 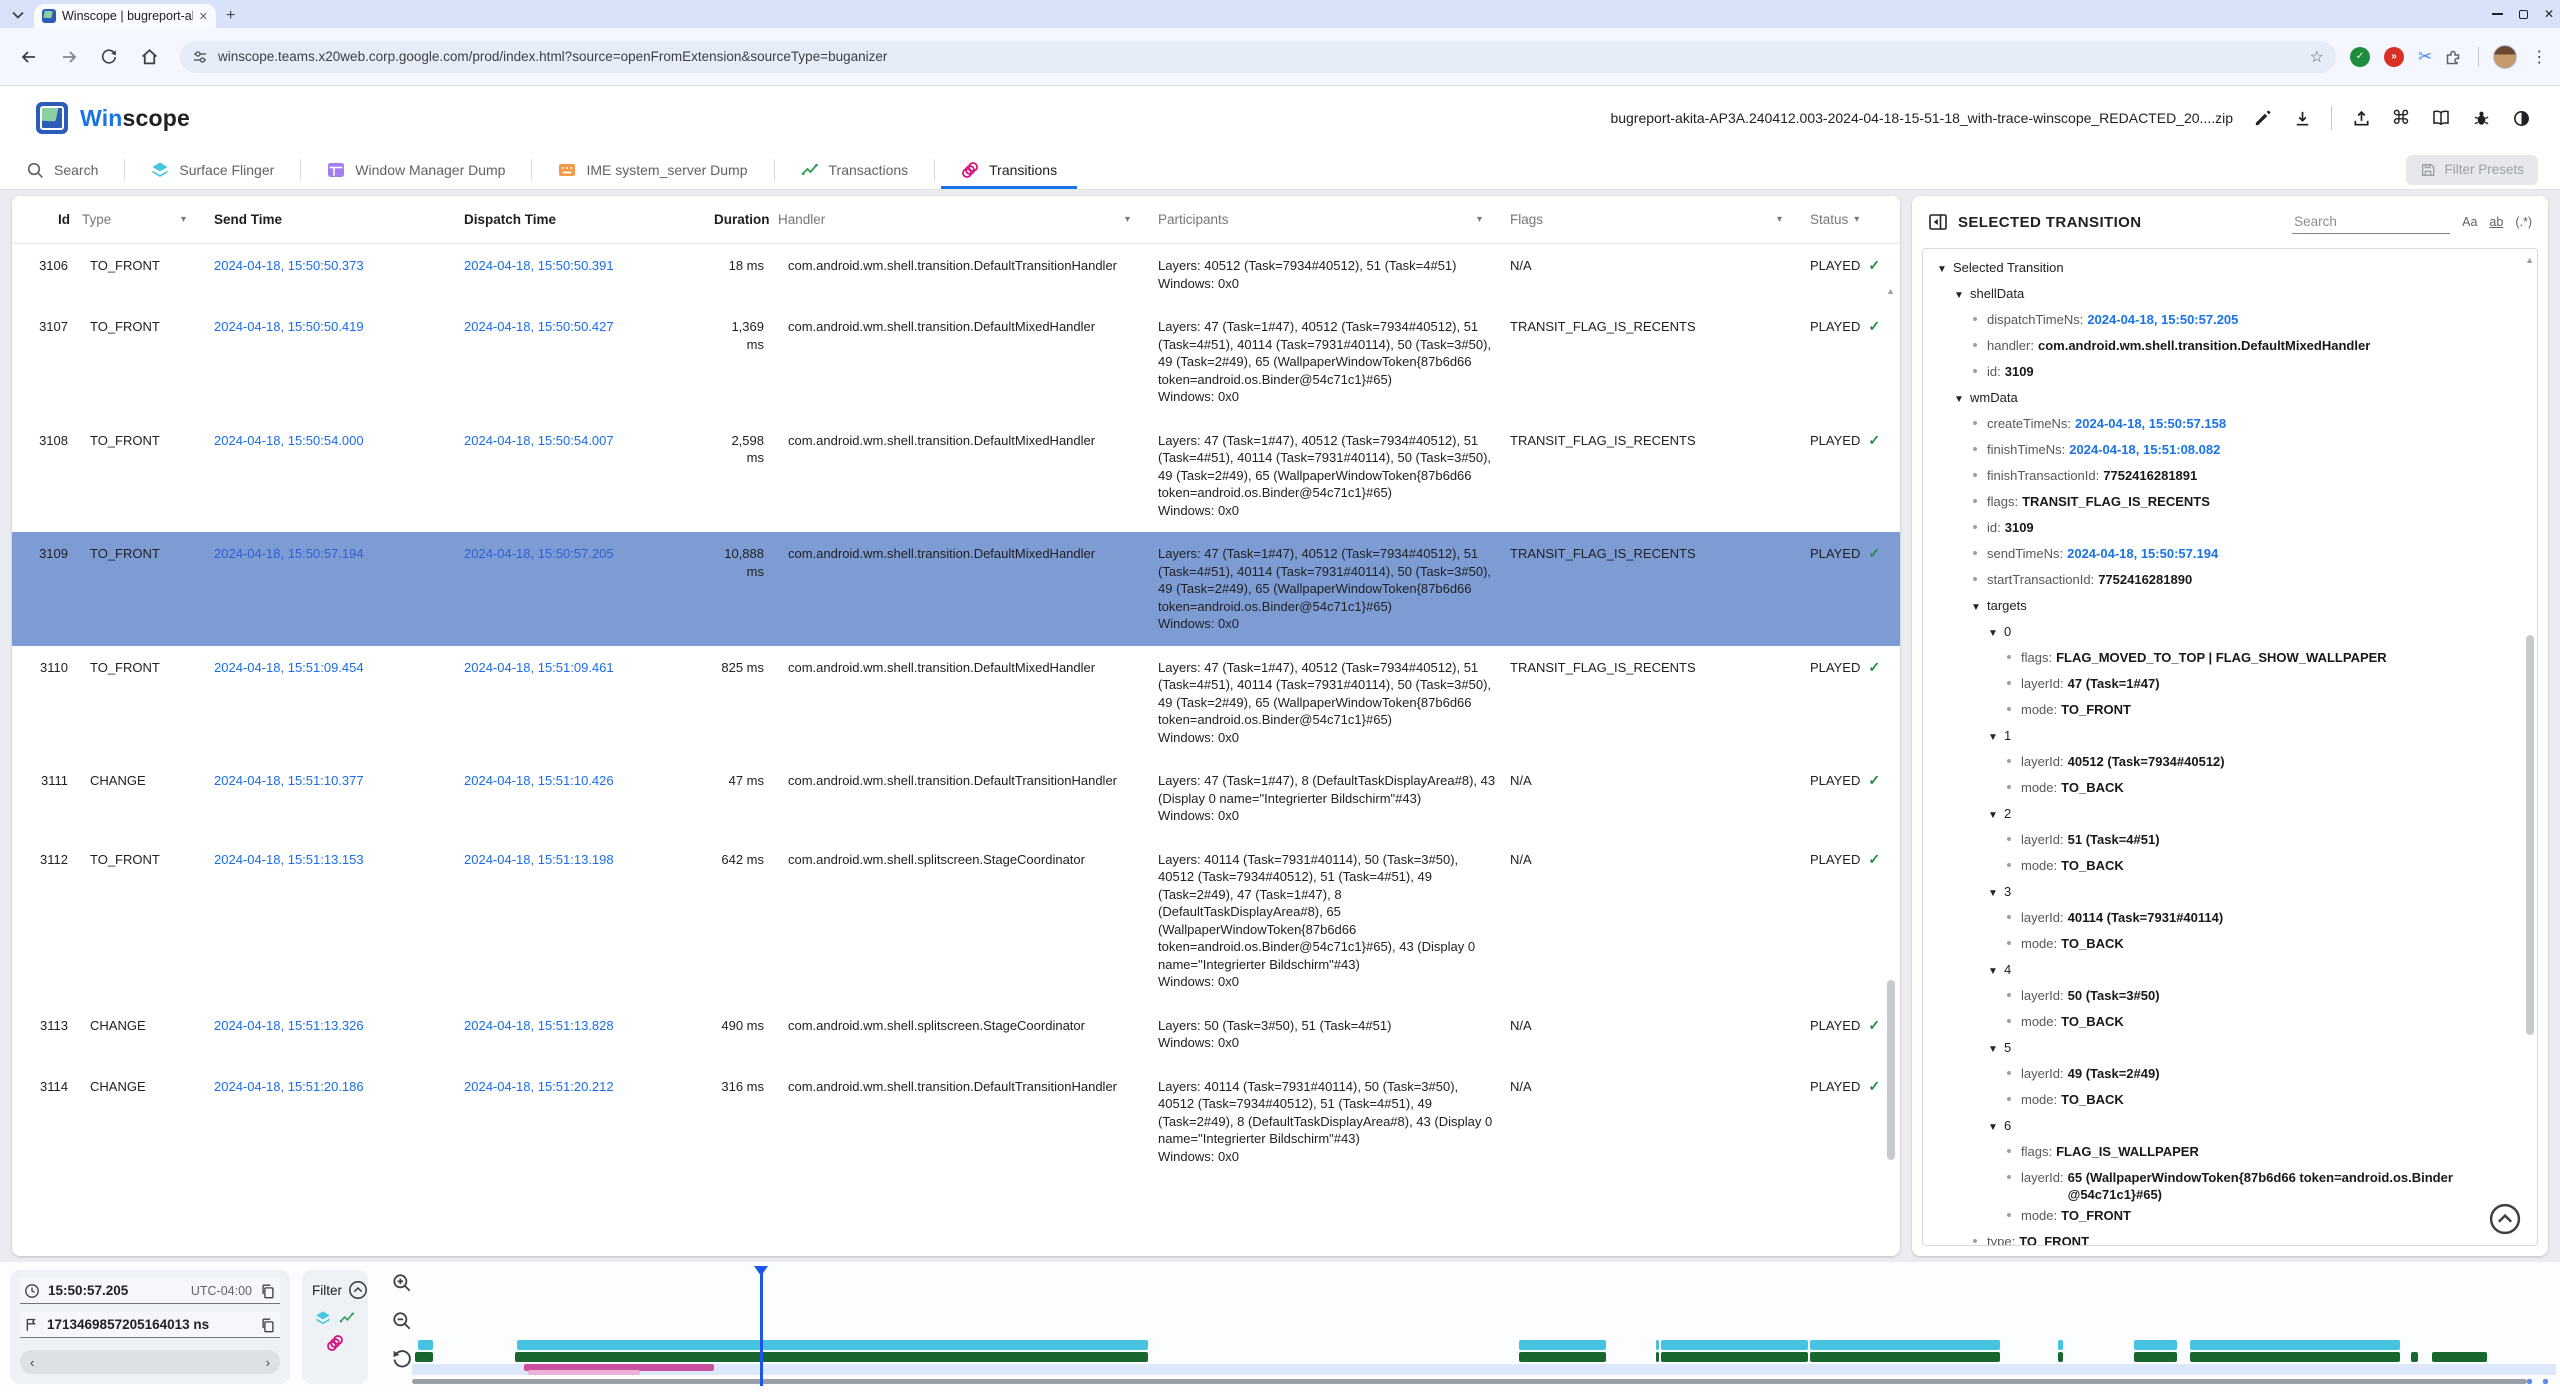 I want to click on collapse-up-button, so click(x=2505, y=1219).